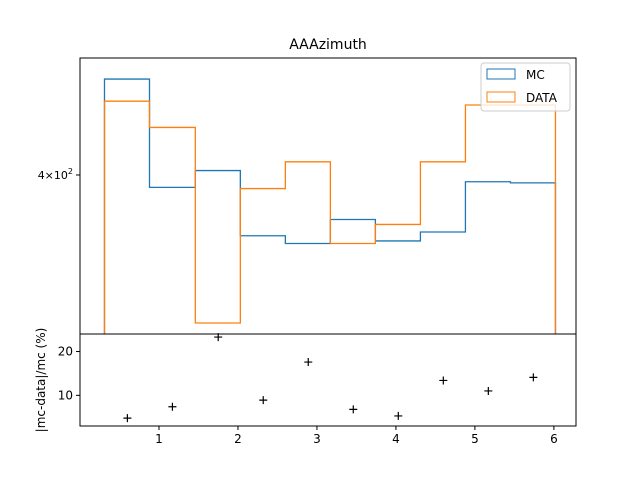 The height and width of the screenshot is (480, 640). What do you see at coordinates (535, 75) in the screenshot?
I see `legend-label-mc: MC` at bounding box center [535, 75].